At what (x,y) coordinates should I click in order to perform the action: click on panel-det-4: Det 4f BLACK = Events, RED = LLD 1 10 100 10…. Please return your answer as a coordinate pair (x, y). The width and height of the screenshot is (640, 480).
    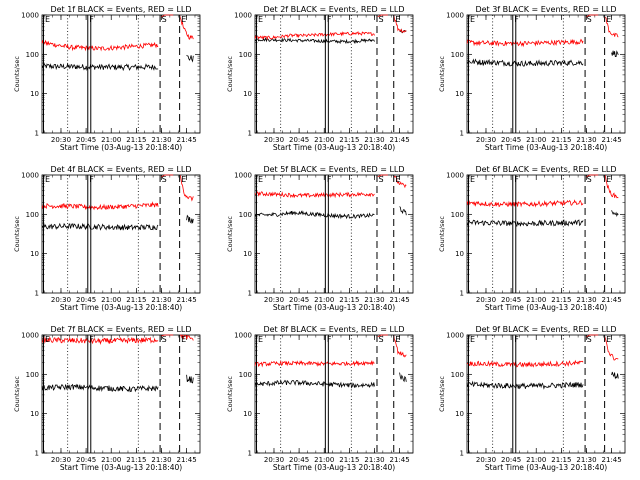
    Looking at the image, I should click on (107, 238).